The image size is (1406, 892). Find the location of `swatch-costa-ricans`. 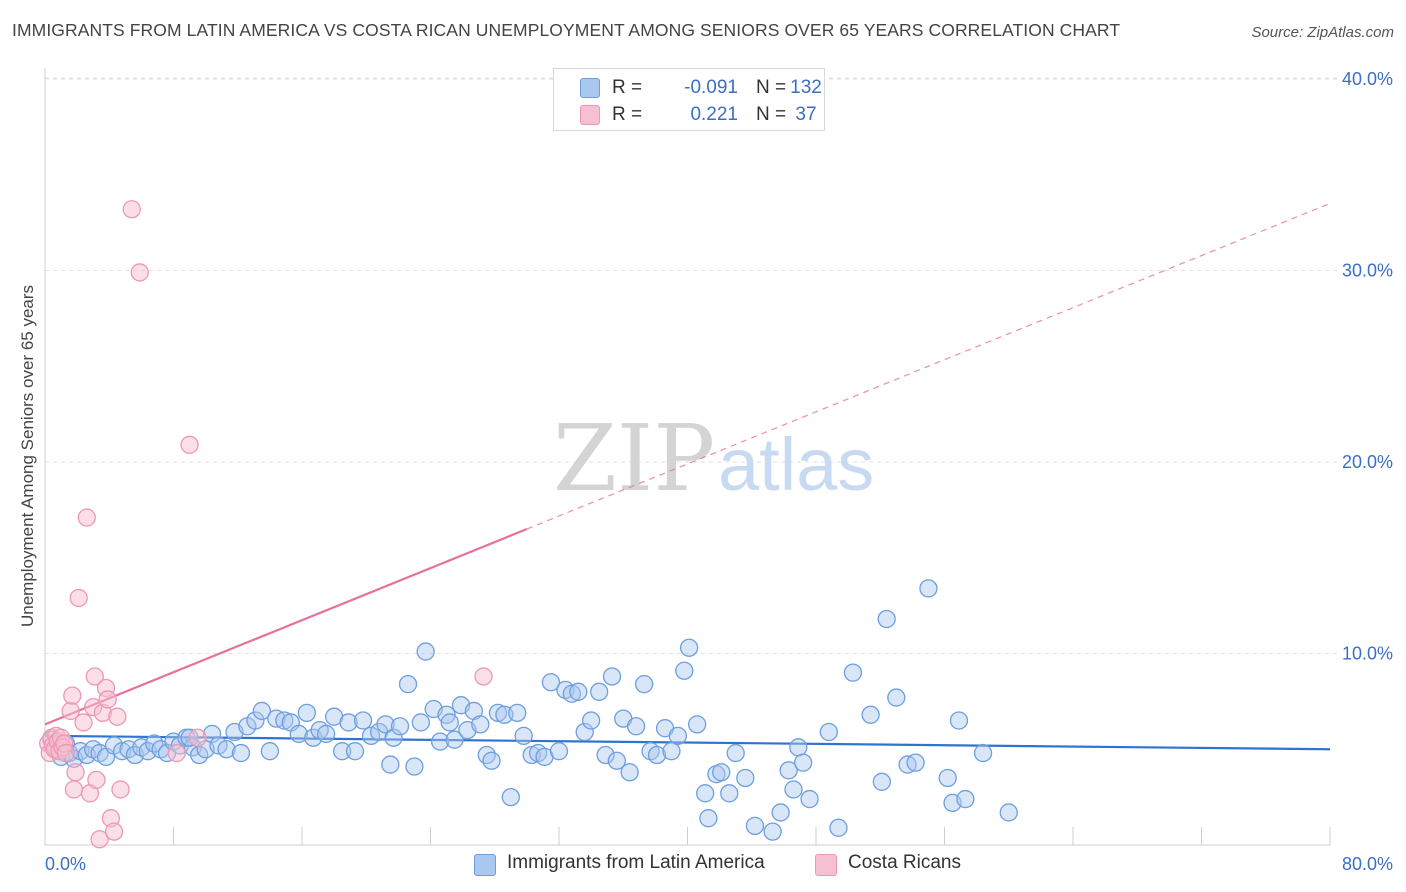

swatch-costa-ricans is located at coordinates (590, 115).